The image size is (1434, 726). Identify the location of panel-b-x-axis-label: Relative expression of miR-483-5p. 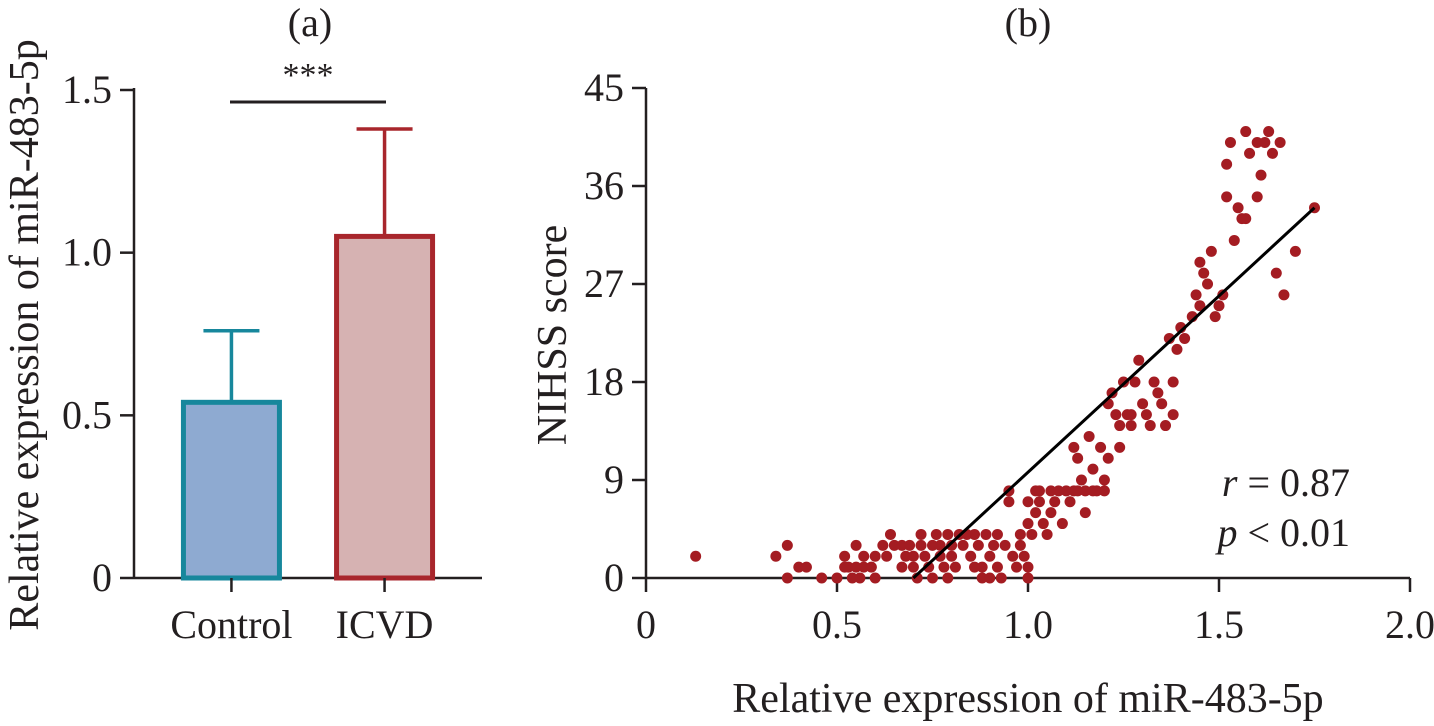
(1027, 699).